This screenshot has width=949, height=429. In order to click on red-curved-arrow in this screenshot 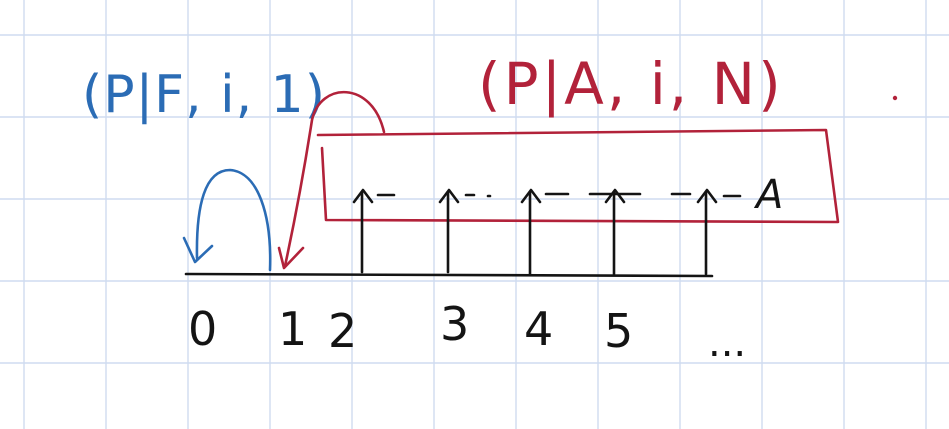, I will do `click(334, 179)`.